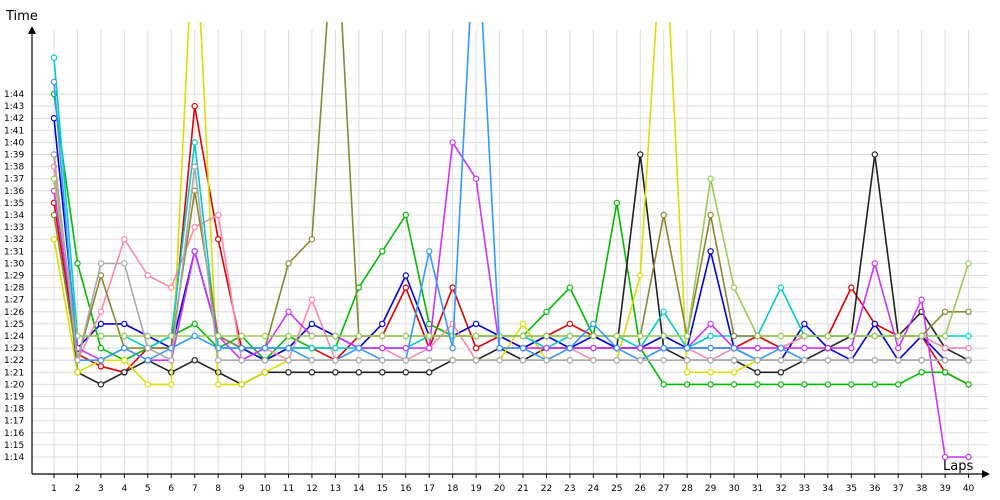 Image resolution: width=1000 pixels, height=500 pixels. What do you see at coordinates (780, 489) in the screenshot?
I see `x-tick-label: 32` at bounding box center [780, 489].